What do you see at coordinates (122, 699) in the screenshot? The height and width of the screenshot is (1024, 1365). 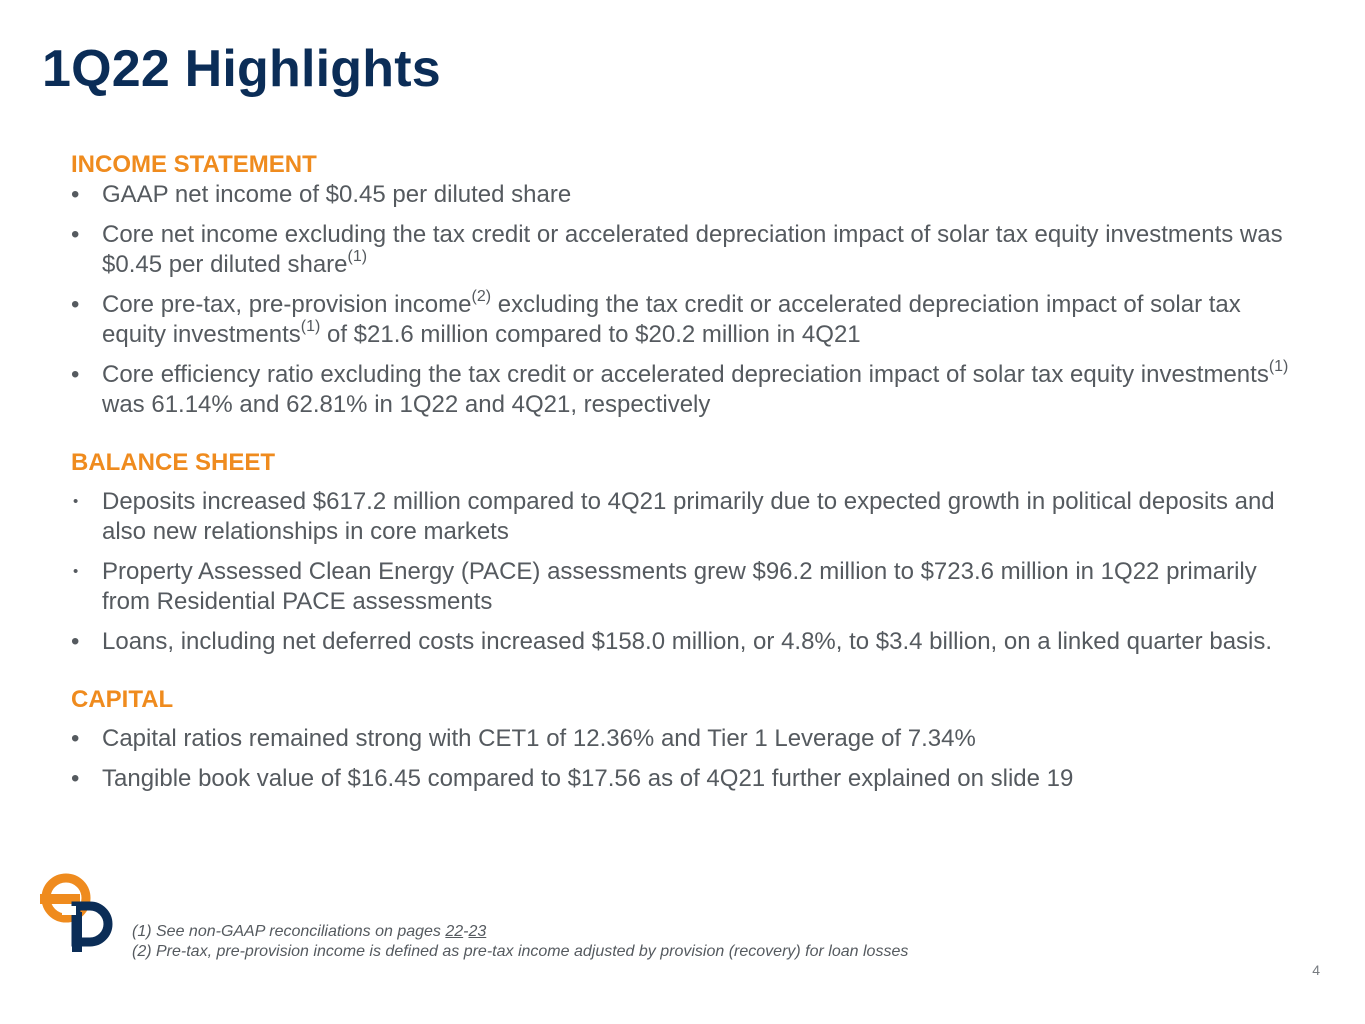 I see `capital-heading: CAPITAL` at bounding box center [122, 699].